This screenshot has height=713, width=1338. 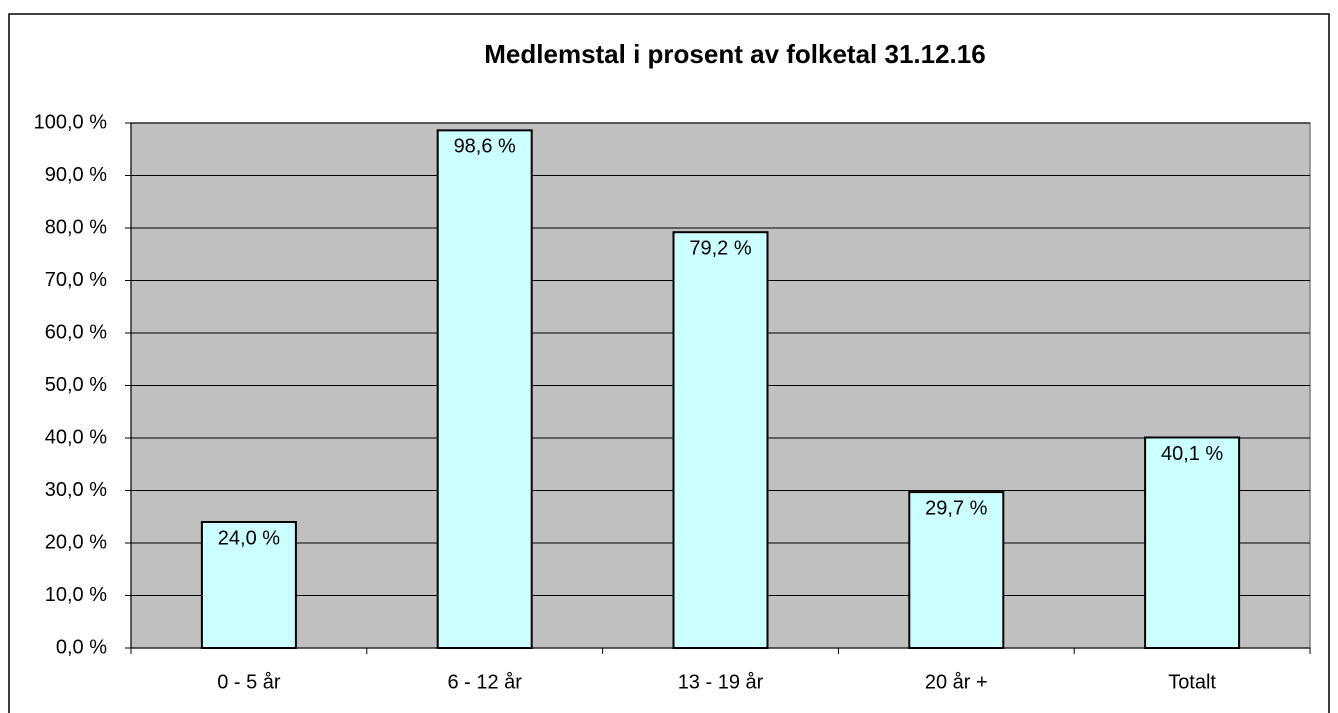 I want to click on y-tick-label: 10,0 %, so click(x=76, y=595).